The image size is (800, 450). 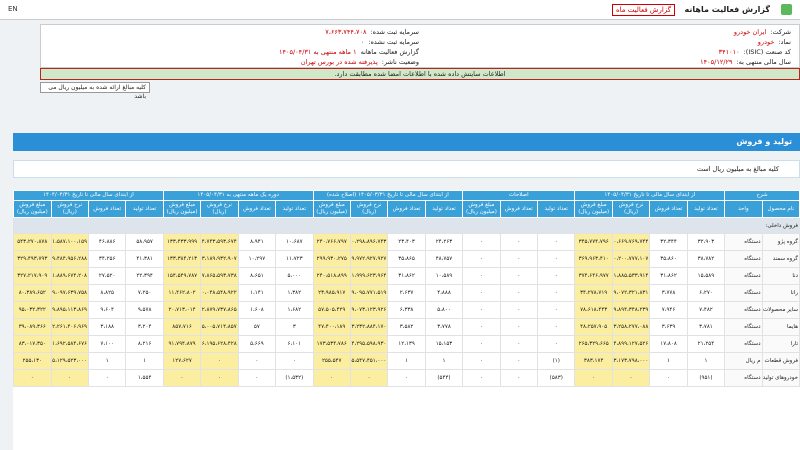 What do you see at coordinates (369, 259) in the screenshot?
I see `cell: ۹،۹۷۲،۹۲۷،۹۲۷` at bounding box center [369, 259].